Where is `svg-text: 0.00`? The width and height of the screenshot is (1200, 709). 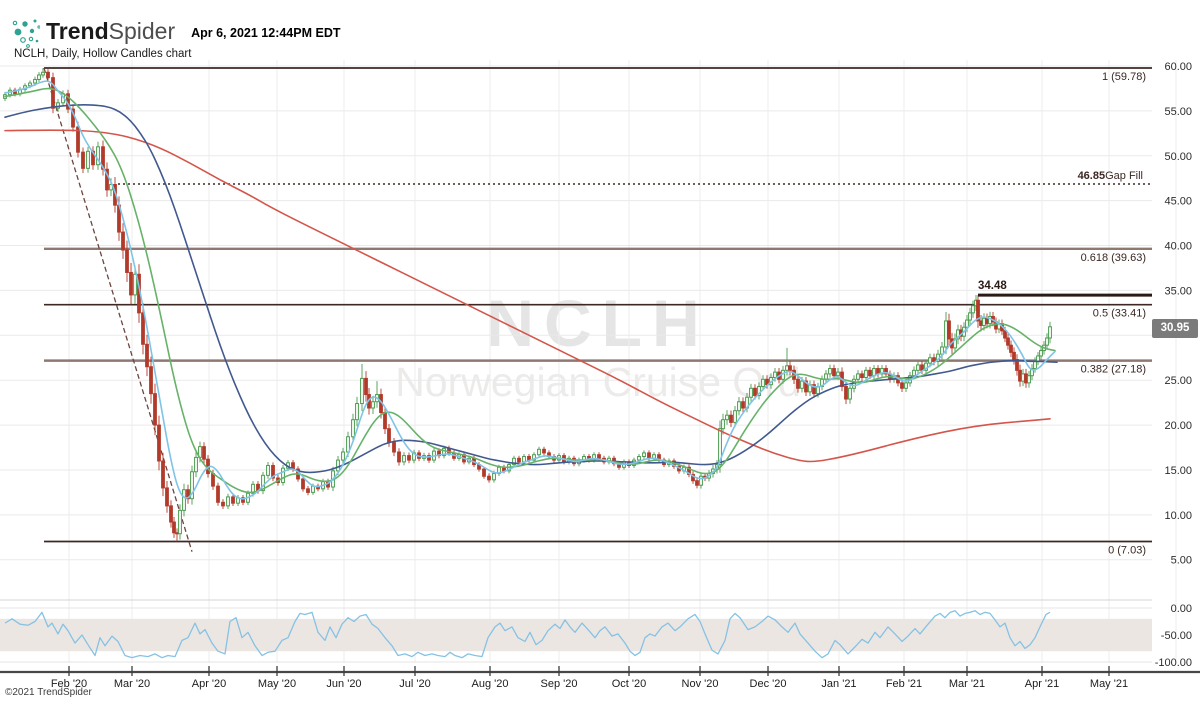
svg-text: 0.00 is located at coordinates (1181, 609).